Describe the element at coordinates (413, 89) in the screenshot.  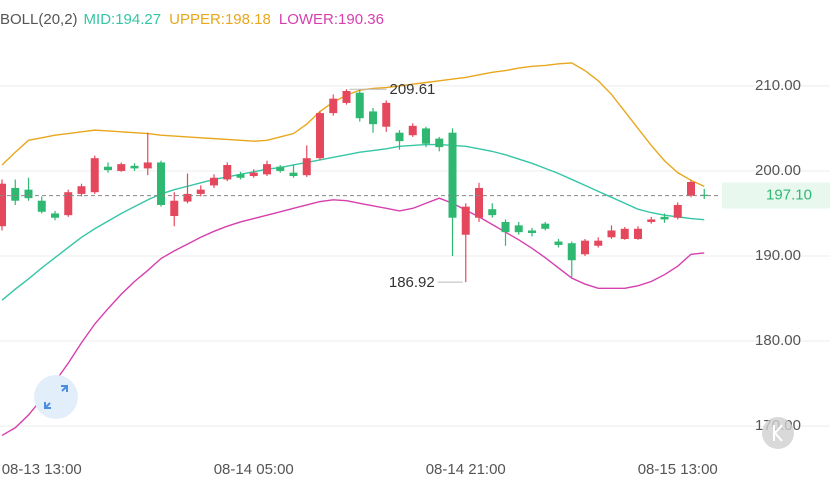
I see `high-marker-label: 209.61` at that location.